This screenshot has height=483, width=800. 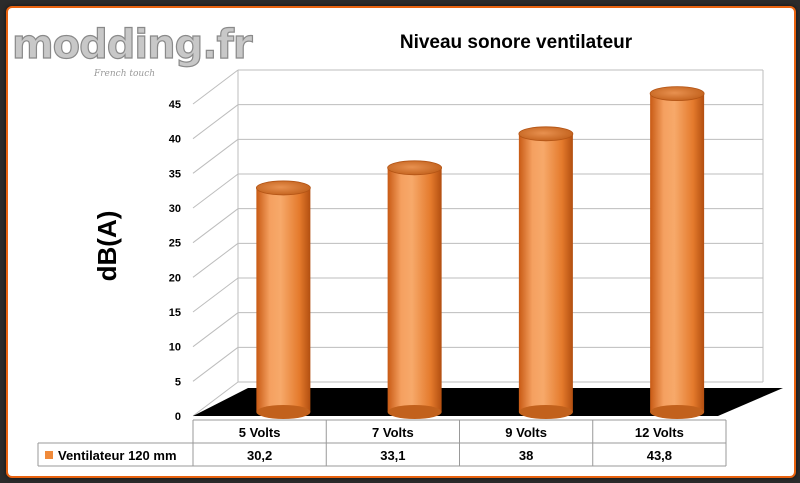 I want to click on chart-title: Niveau sonore ventilateur, so click(x=516, y=42).